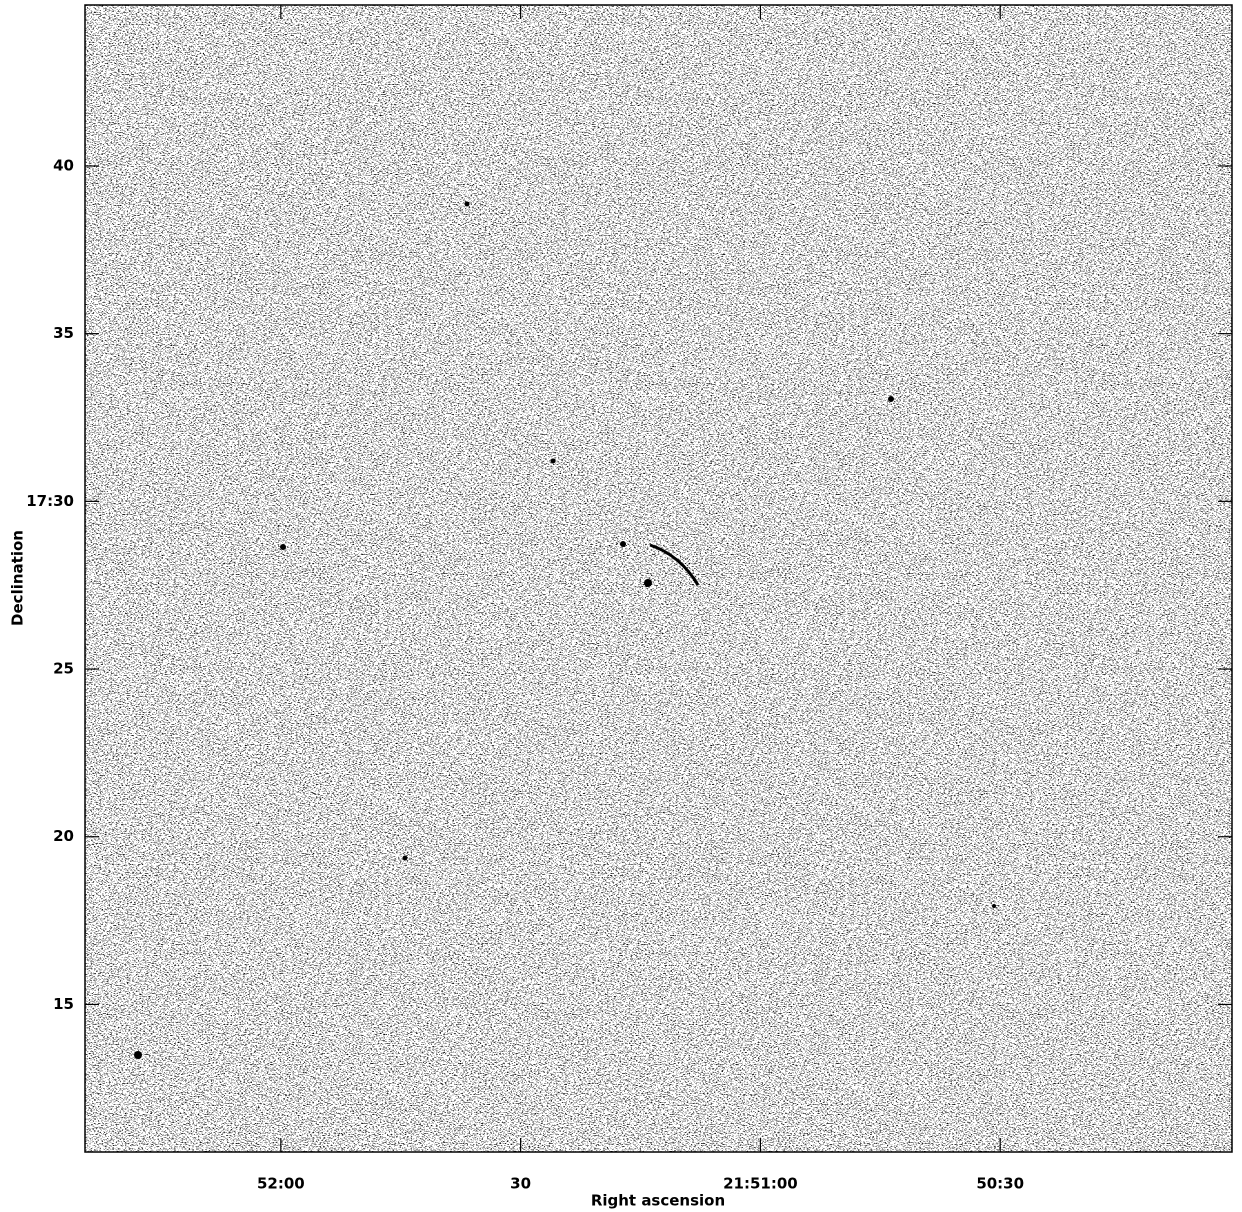 This screenshot has width=1242, height=1212. What do you see at coordinates (520, 1184) in the screenshot?
I see `x-tick-label: 30` at bounding box center [520, 1184].